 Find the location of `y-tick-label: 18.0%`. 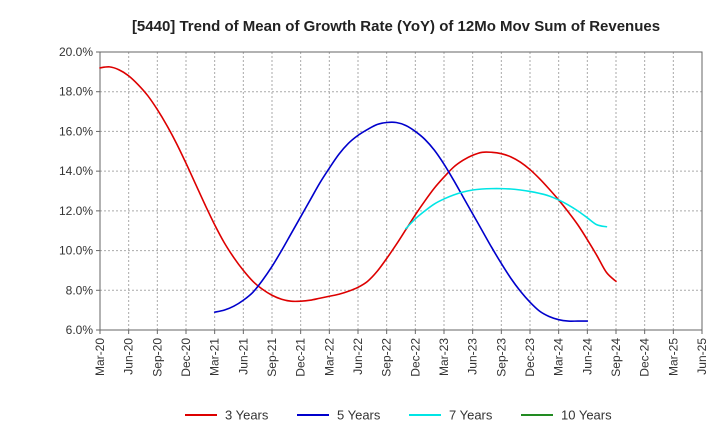

y-tick-label: 18.0% is located at coordinates (76, 92).